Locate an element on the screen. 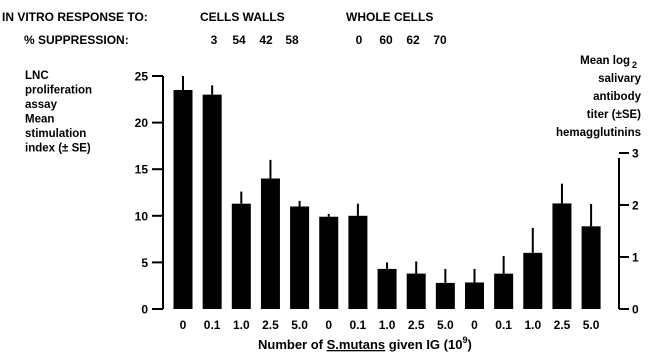  left-tick-label: 15 is located at coordinates (142, 170).